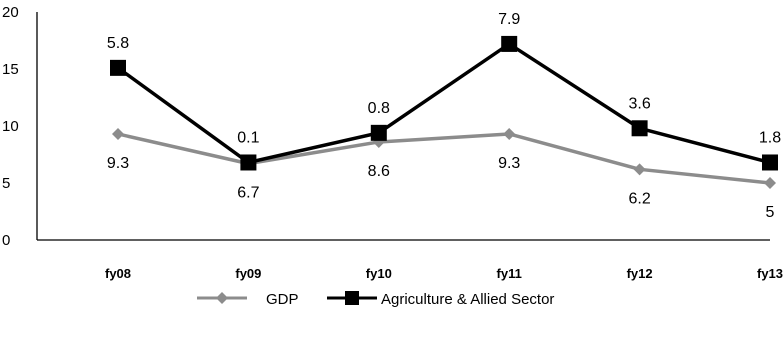 This screenshot has width=783, height=341. I want to click on legend-agri-label: Agriculture & Allied Sector, so click(467, 299).